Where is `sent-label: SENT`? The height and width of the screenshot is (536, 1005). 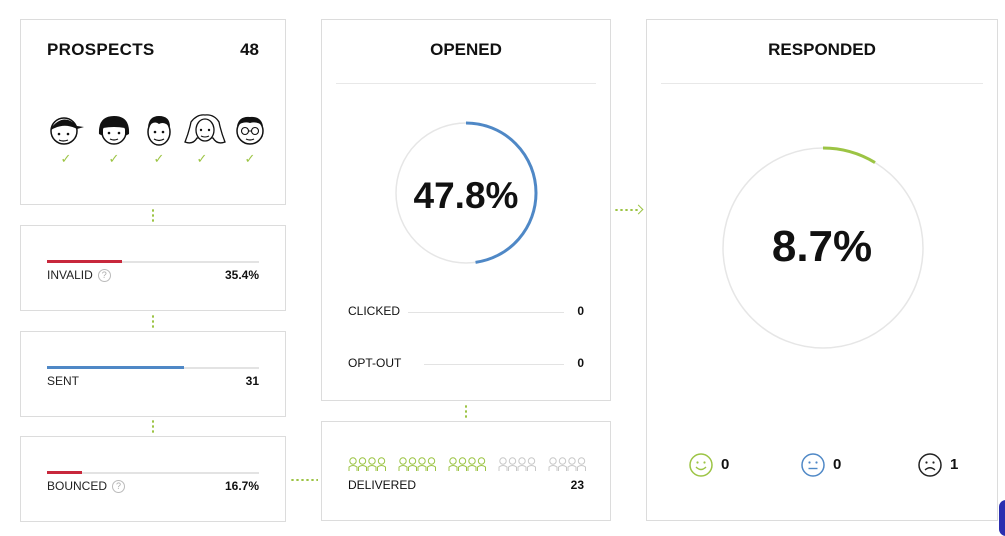 sent-label: SENT is located at coordinates (63, 381).